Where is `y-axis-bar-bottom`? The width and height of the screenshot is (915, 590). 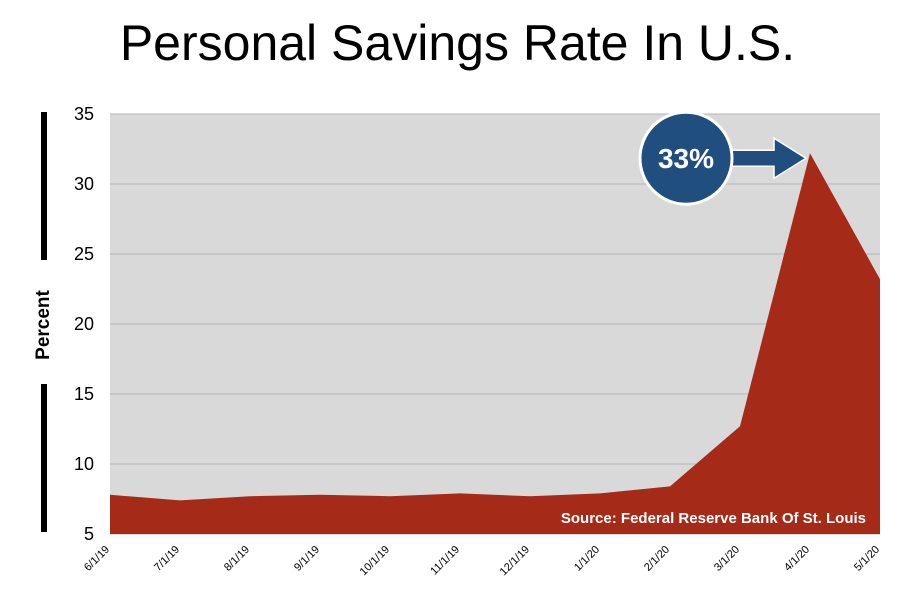 y-axis-bar-bottom is located at coordinates (44, 458).